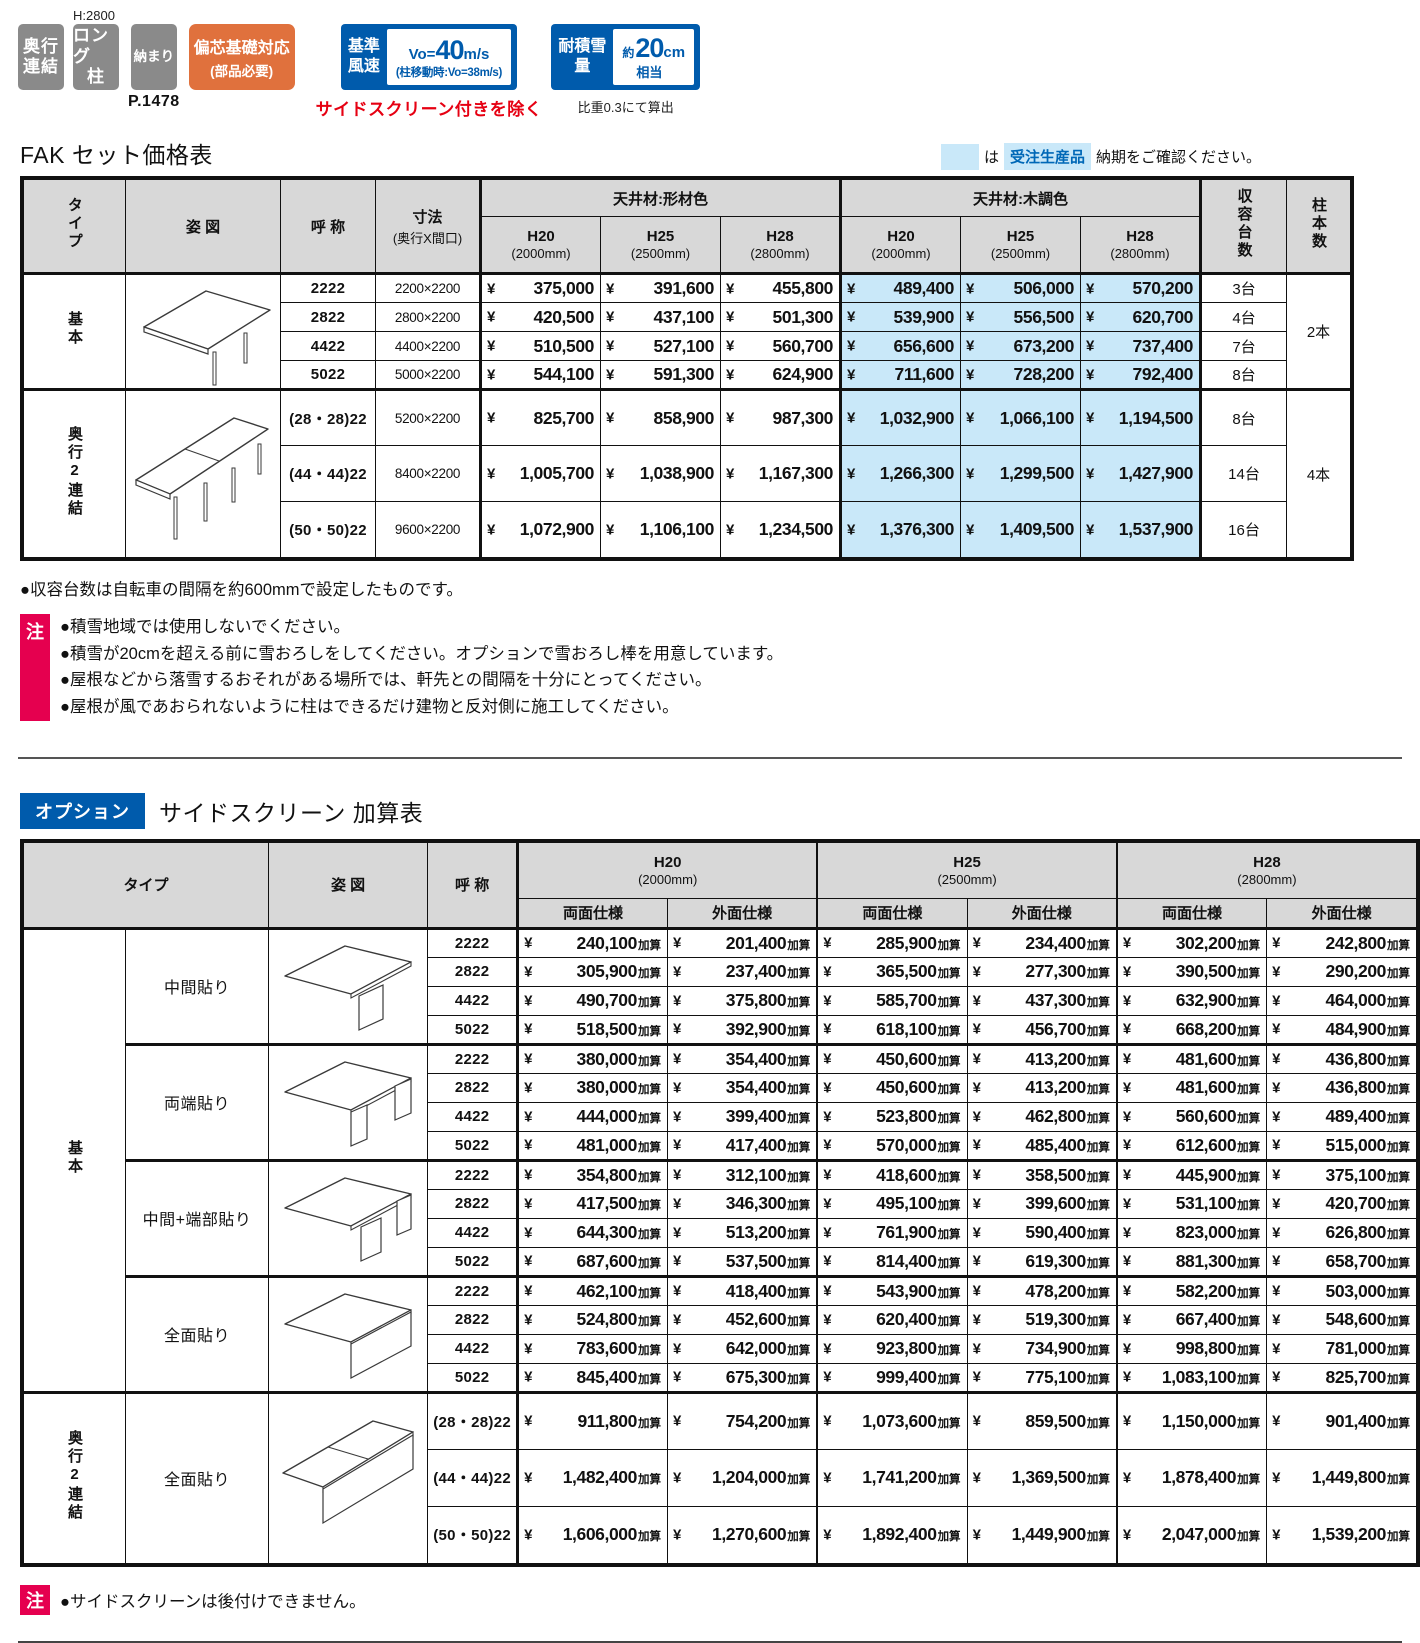  What do you see at coordinates (1178, 157) in the screenshot?
I see `legend-text: 納期をご確認ください。` at bounding box center [1178, 157].